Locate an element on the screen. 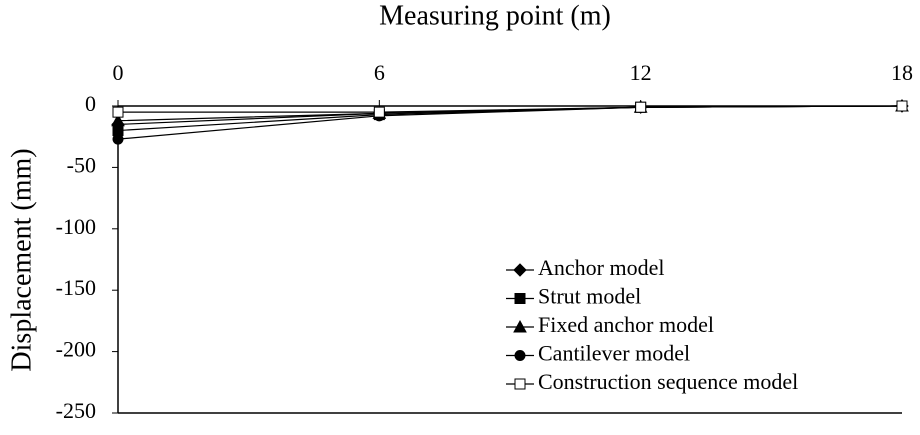 The width and height of the screenshot is (920, 435). y-axis-label: Displacement (mm) is located at coordinates (21, 259).